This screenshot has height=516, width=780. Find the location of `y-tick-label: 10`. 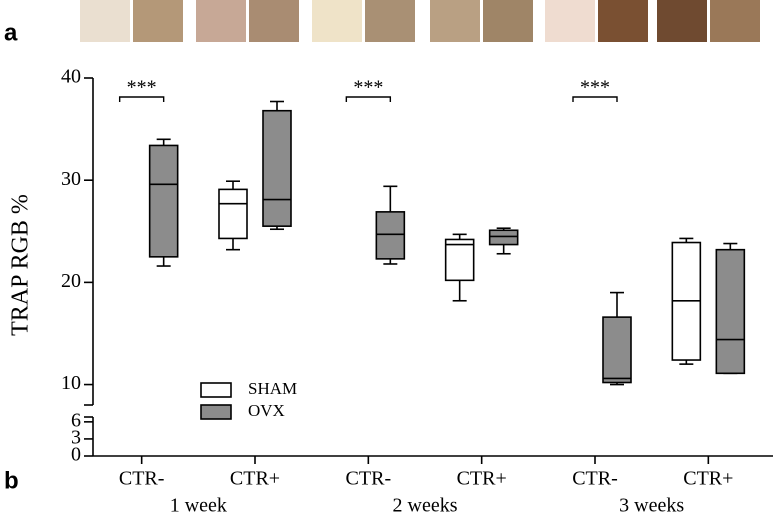

y-tick-label: 10 is located at coordinates (71, 383).